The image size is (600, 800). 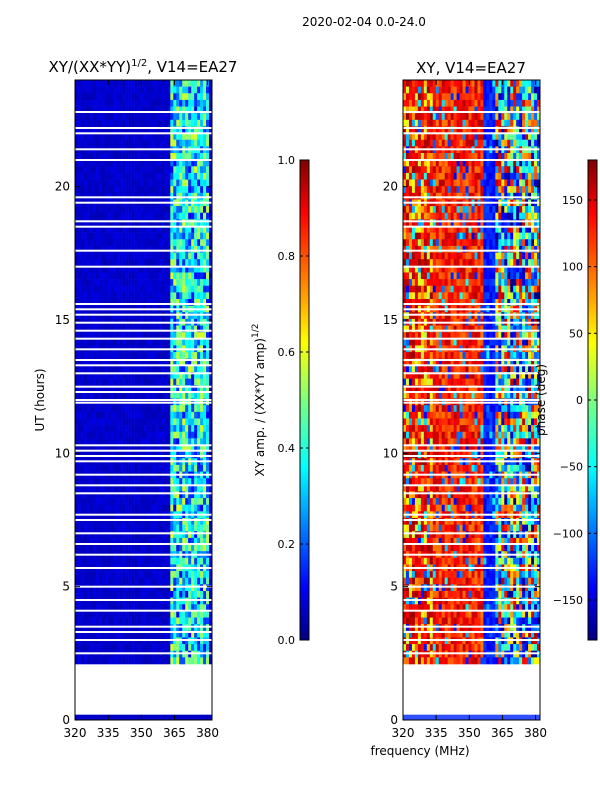 What do you see at coordinates (287, 544) in the screenshot?
I see `svg-text: 0.2` at bounding box center [287, 544].